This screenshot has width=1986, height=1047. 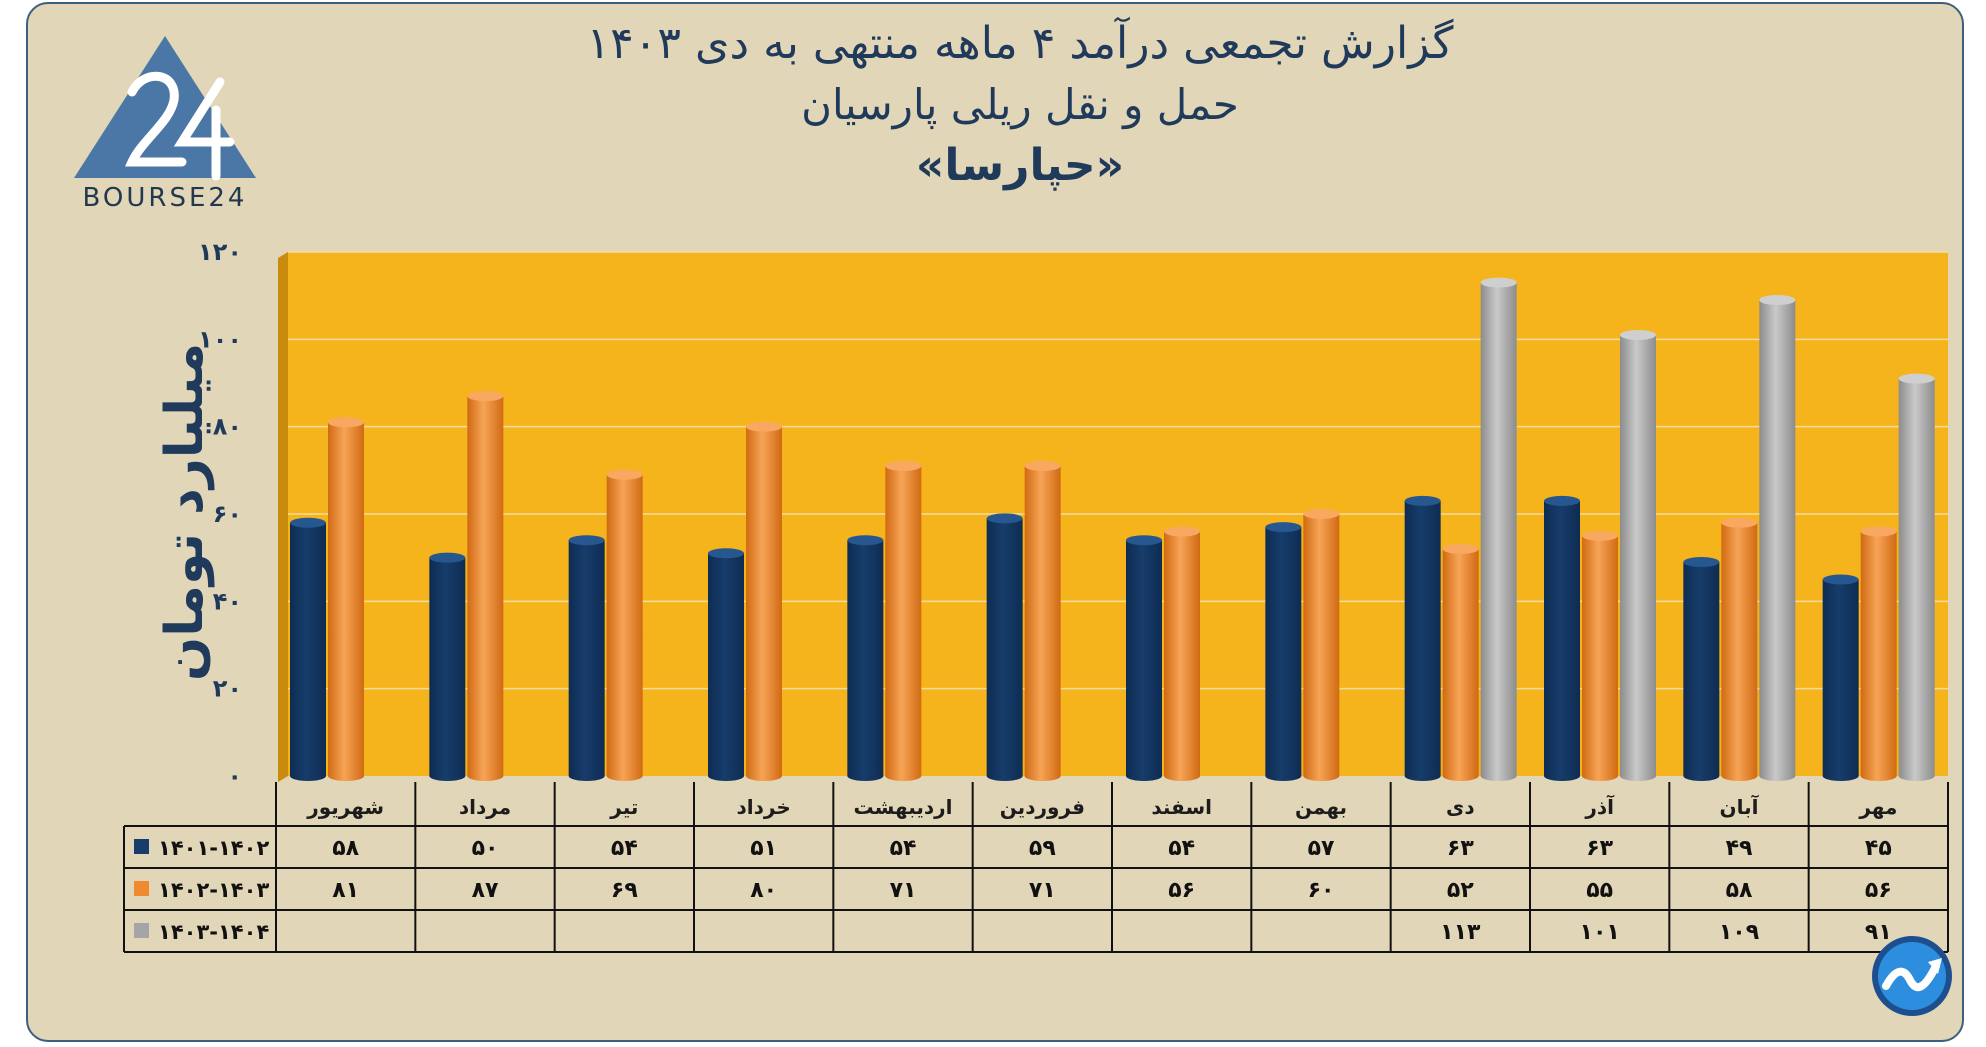 I want to click on data-label: ۶۳, so click(x=1599, y=848).